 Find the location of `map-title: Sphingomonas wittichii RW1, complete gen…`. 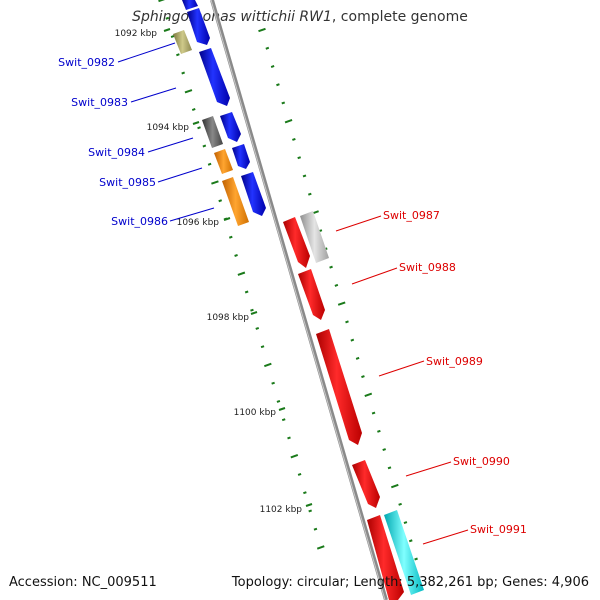

map-title: Sphingomonas wittichii RW1, complete gen… is located at coordinates (300, 17).